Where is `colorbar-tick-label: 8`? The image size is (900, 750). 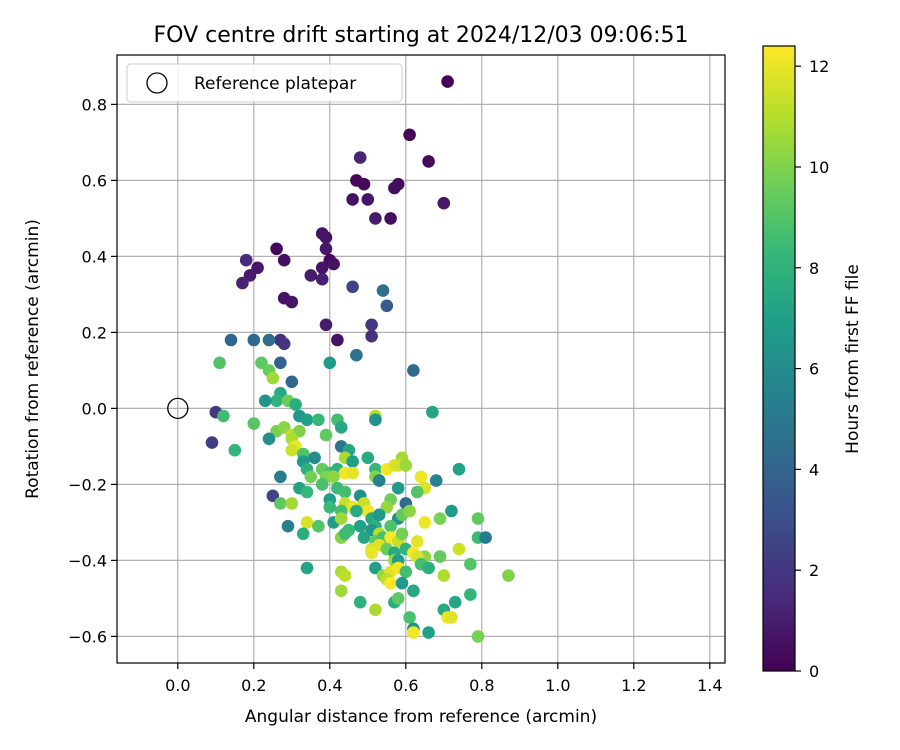
colorbar-tick-label: 8 is located at coordinates (814, 268).